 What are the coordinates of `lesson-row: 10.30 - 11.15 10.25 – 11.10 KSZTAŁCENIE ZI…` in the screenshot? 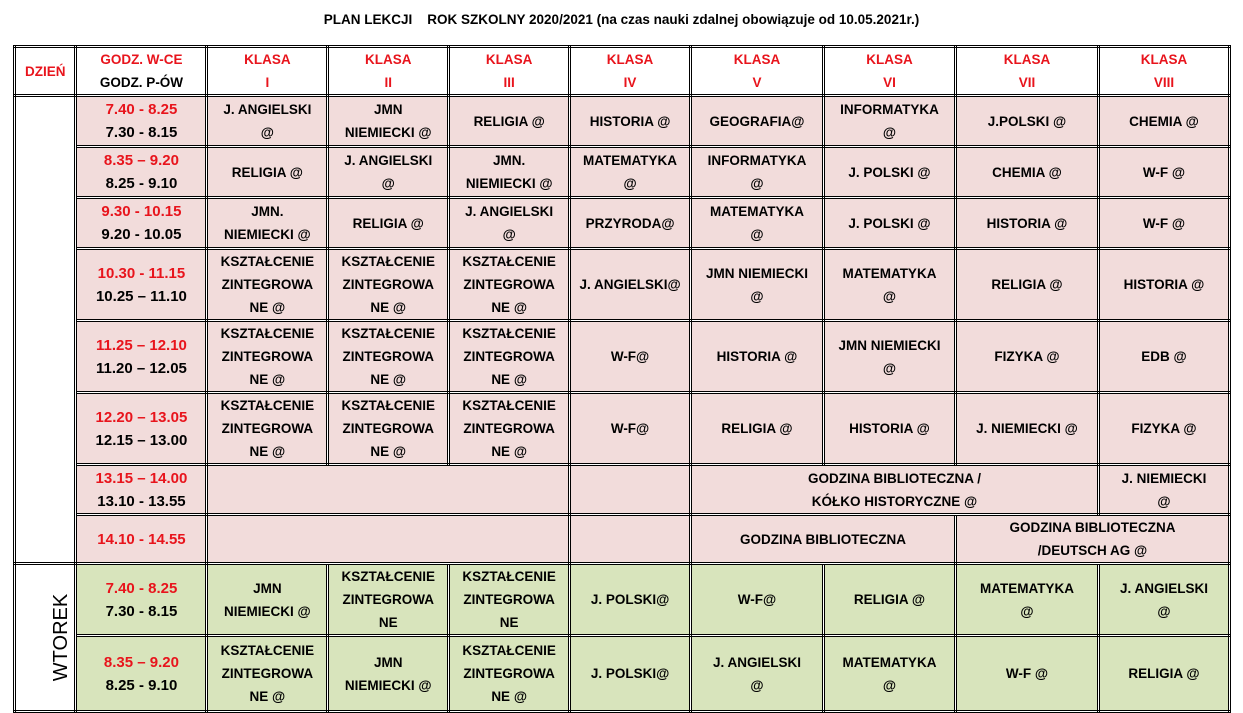 It's located at (623, 284).